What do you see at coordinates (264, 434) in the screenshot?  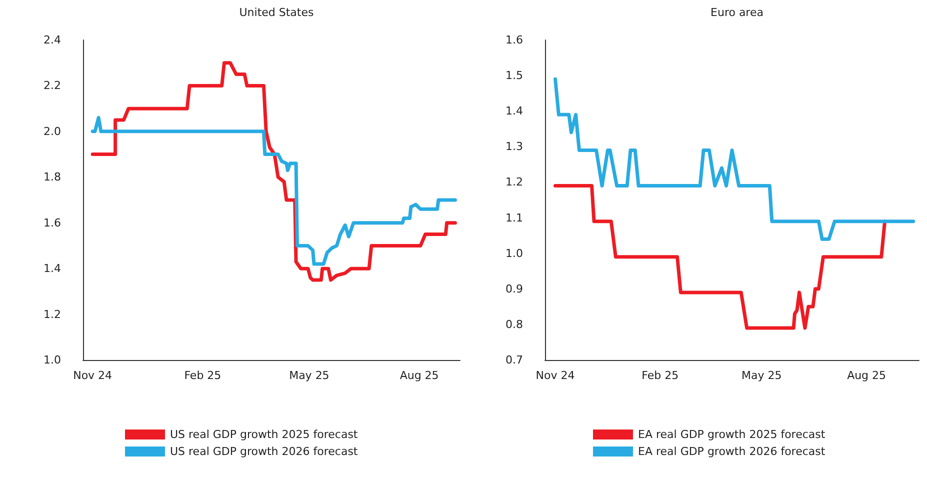 I see `legend-label: US real GDP growth 2025 forecast` at bounding box center [264, 434].